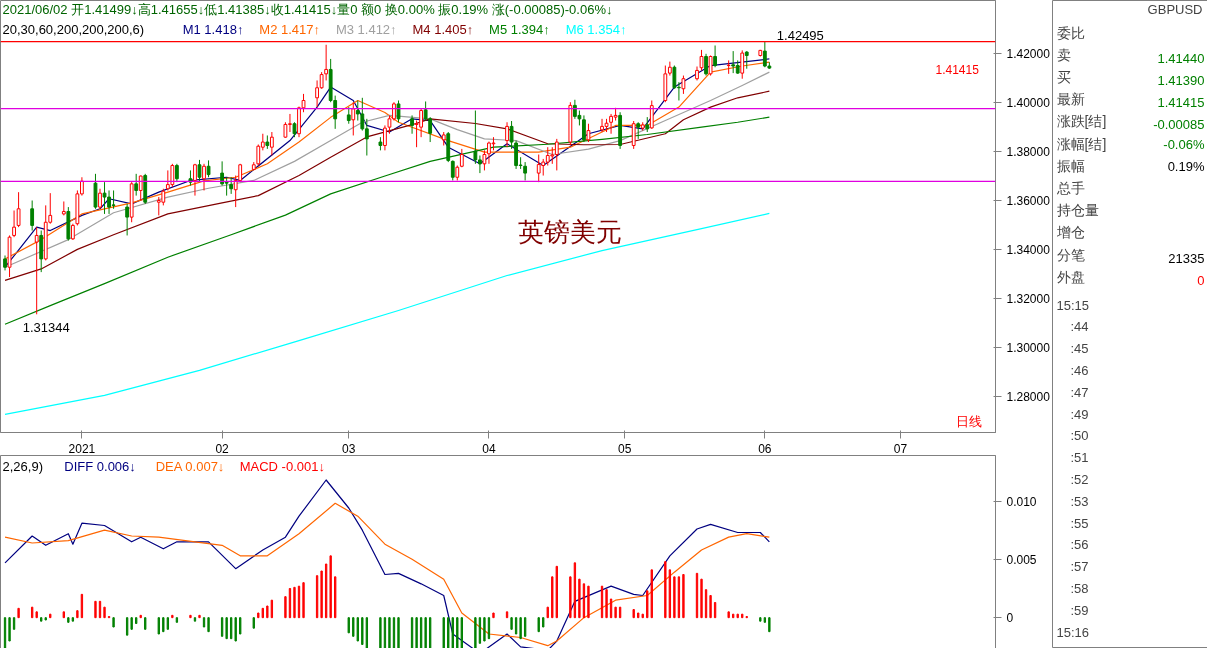  What do you see at coordinates (1186, 258) in the screenshot?
I see `text: 21335` at bounding box center [1186, 258].